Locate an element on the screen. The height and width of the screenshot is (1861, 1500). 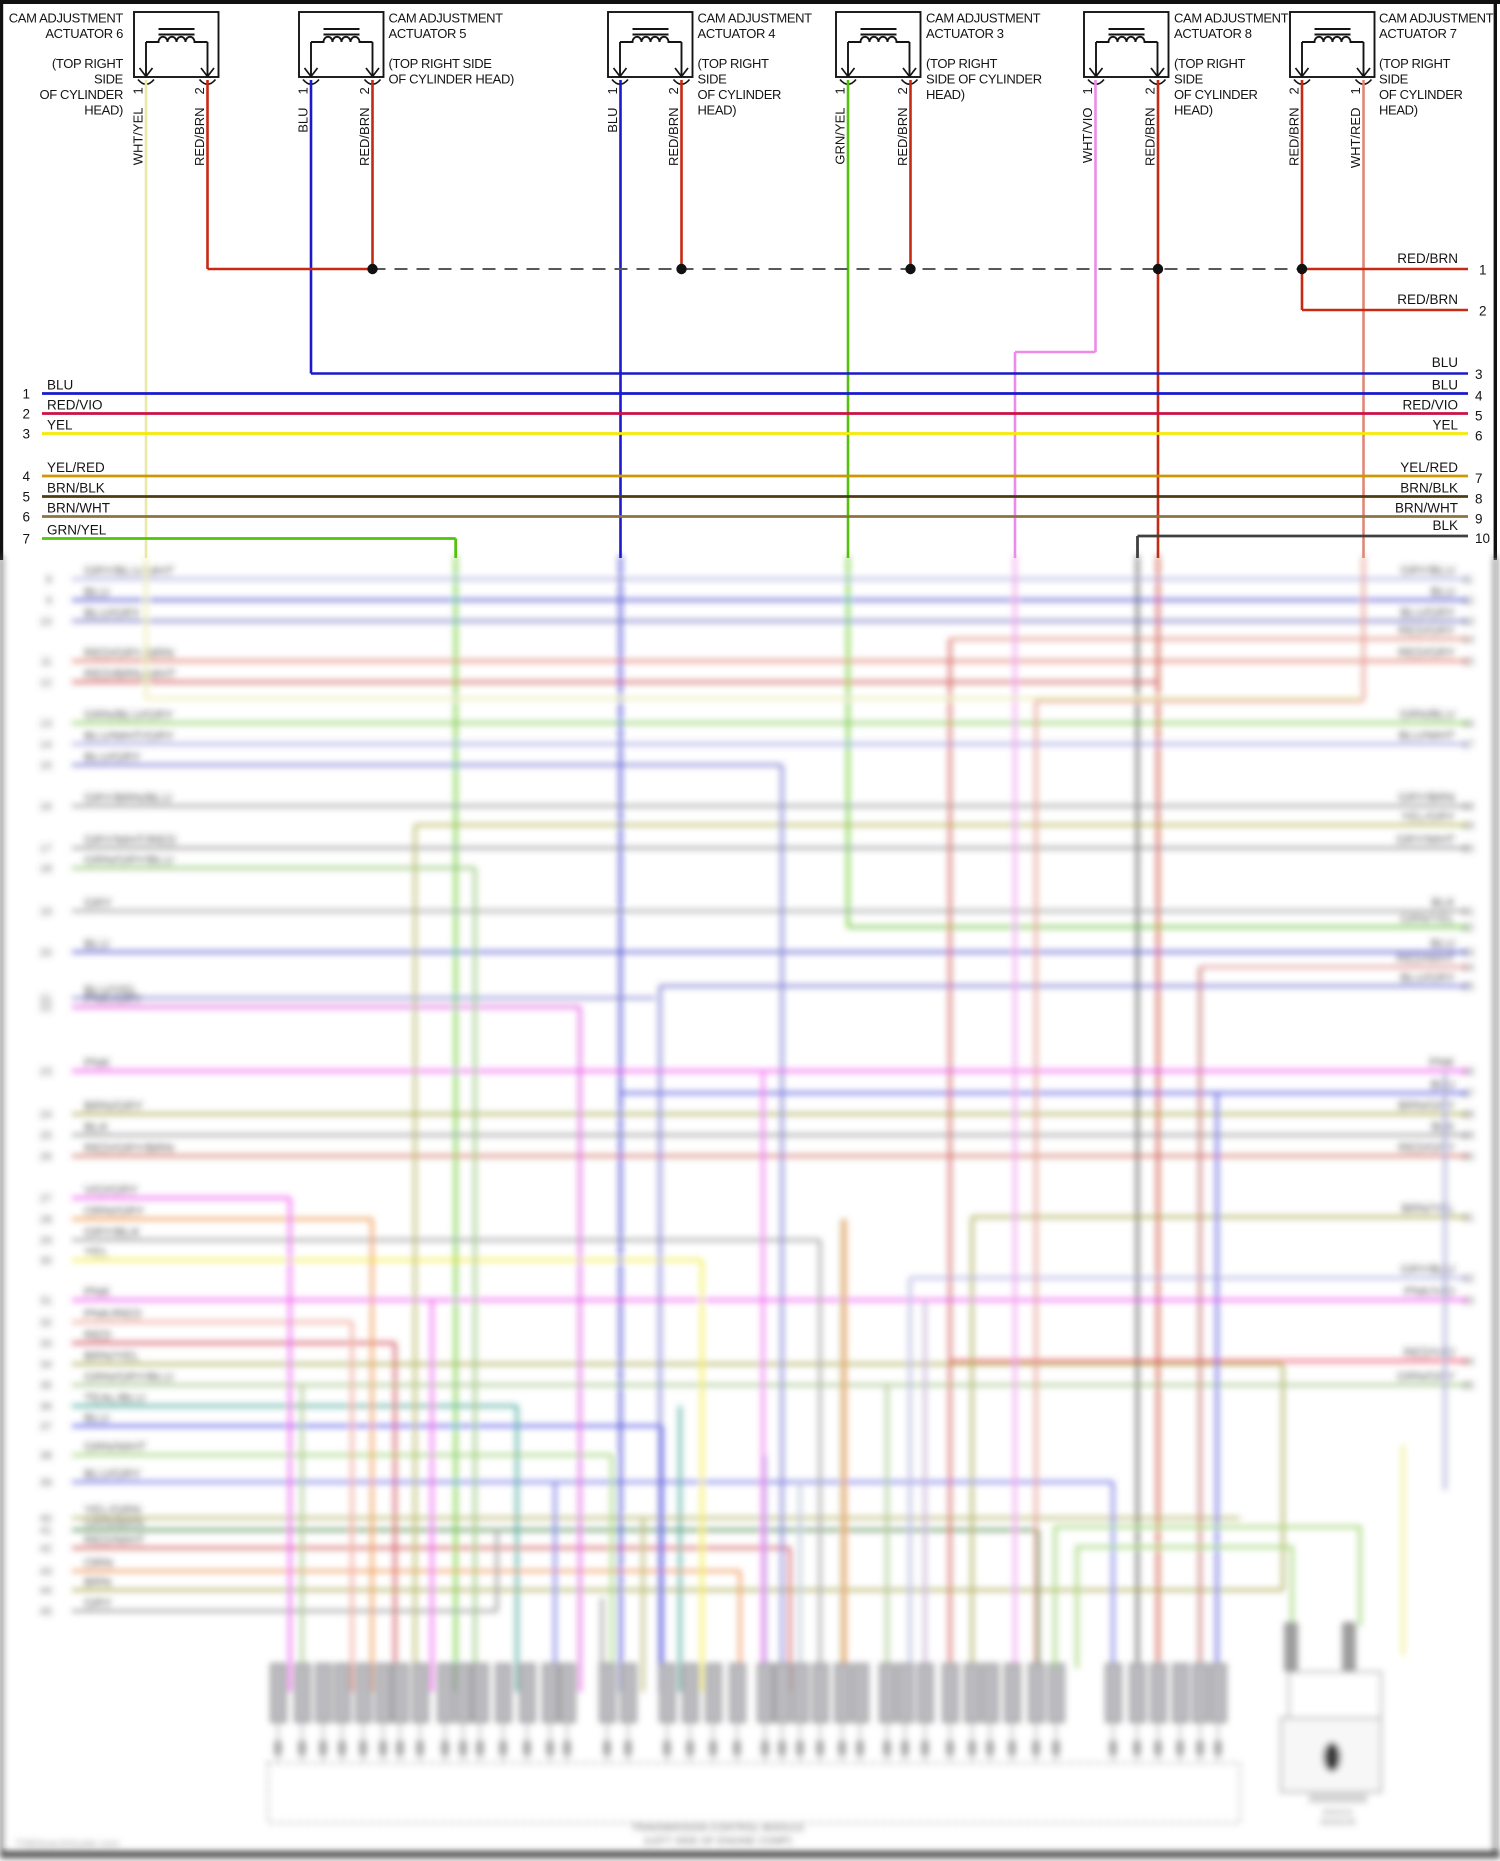
svg-text: RED/GRY is located at coordinates (1426, 631).